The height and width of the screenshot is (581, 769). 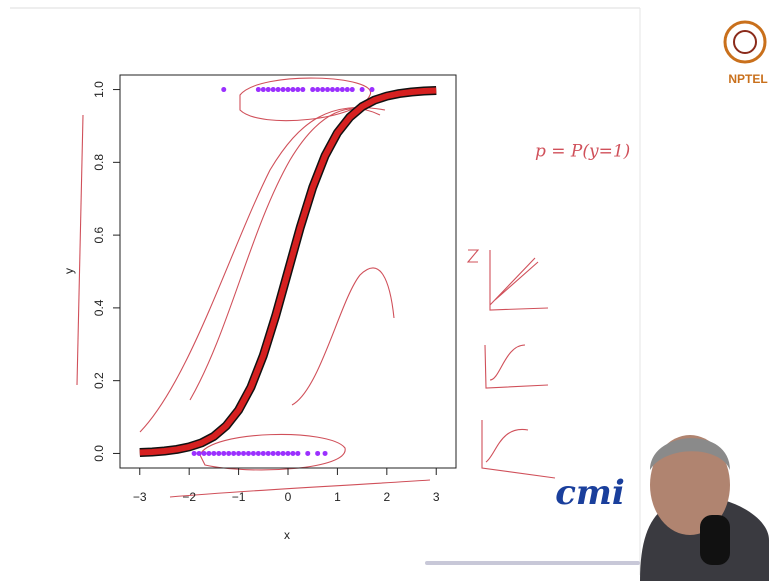 I want to click on handwritten-note: p = P(y=1), so click(x=582, y=152).